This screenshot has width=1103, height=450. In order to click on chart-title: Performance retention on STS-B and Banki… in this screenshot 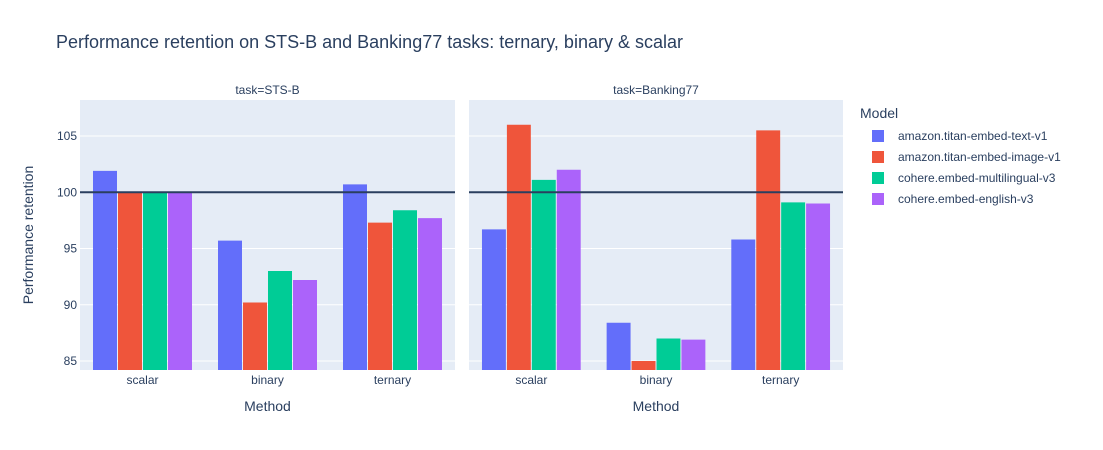, I will do `click(369, 42)`.